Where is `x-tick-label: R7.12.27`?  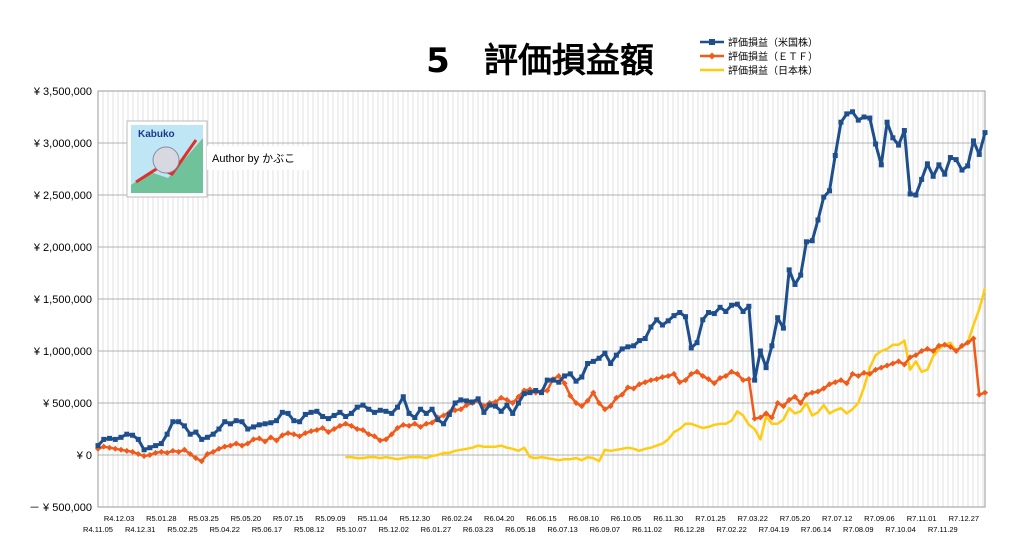
x-tick-label: R7.12.27 is located at coordinates (964, 518).